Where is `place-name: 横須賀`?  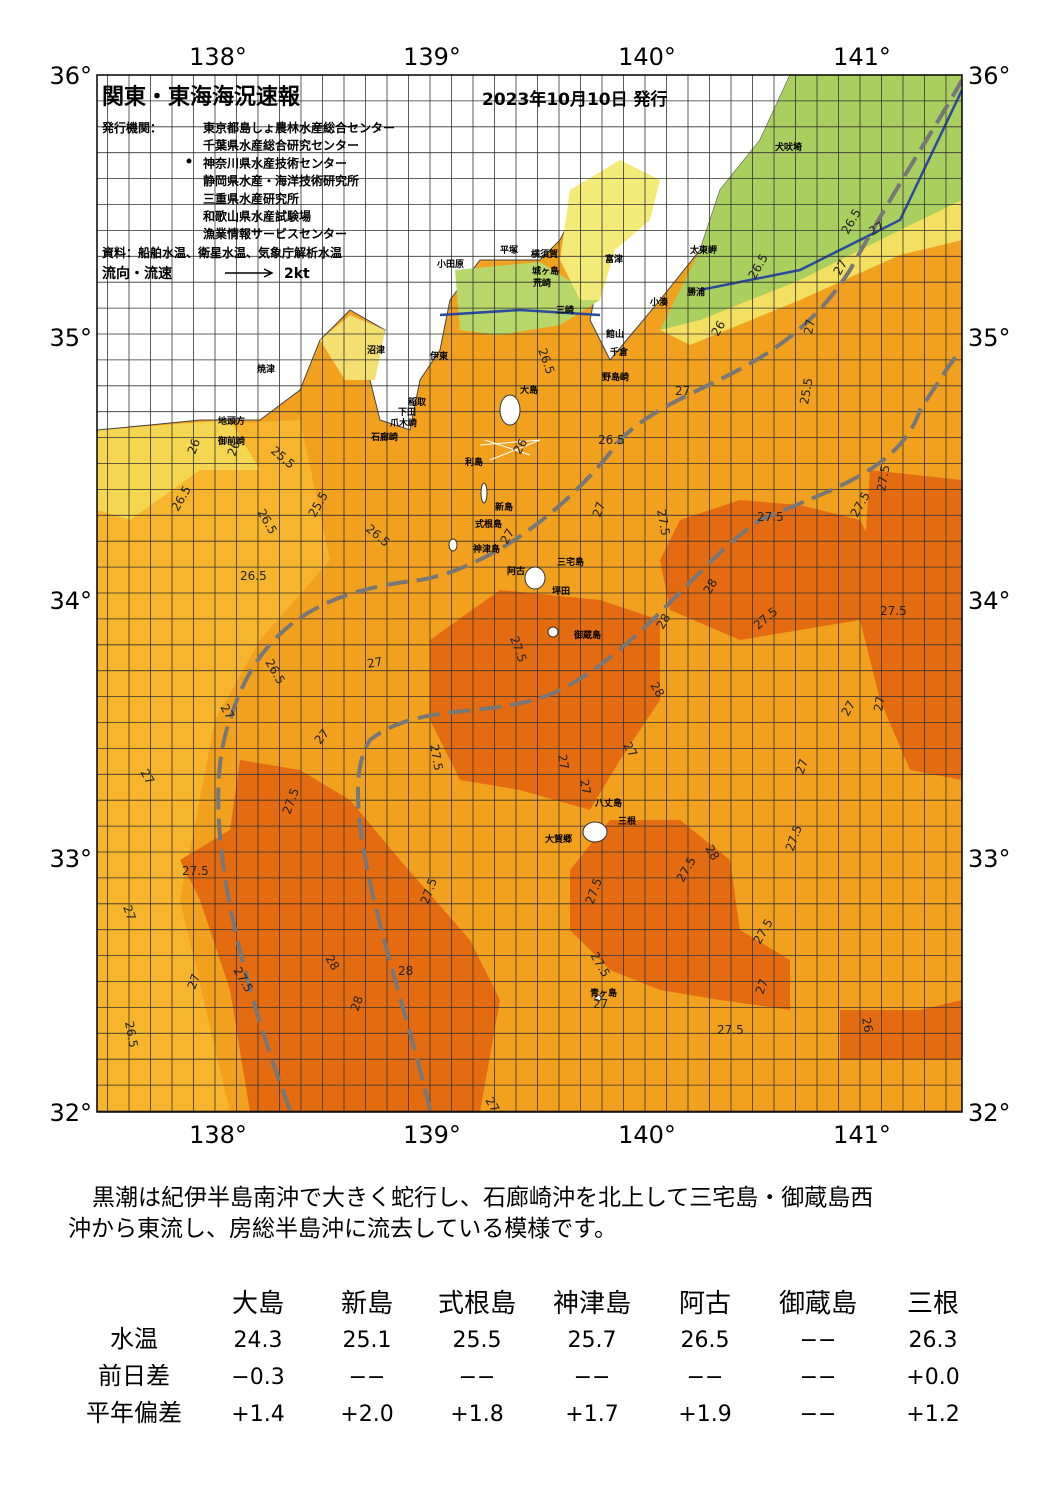
place-name: 横須賀 is located at coordinates (544, 254).